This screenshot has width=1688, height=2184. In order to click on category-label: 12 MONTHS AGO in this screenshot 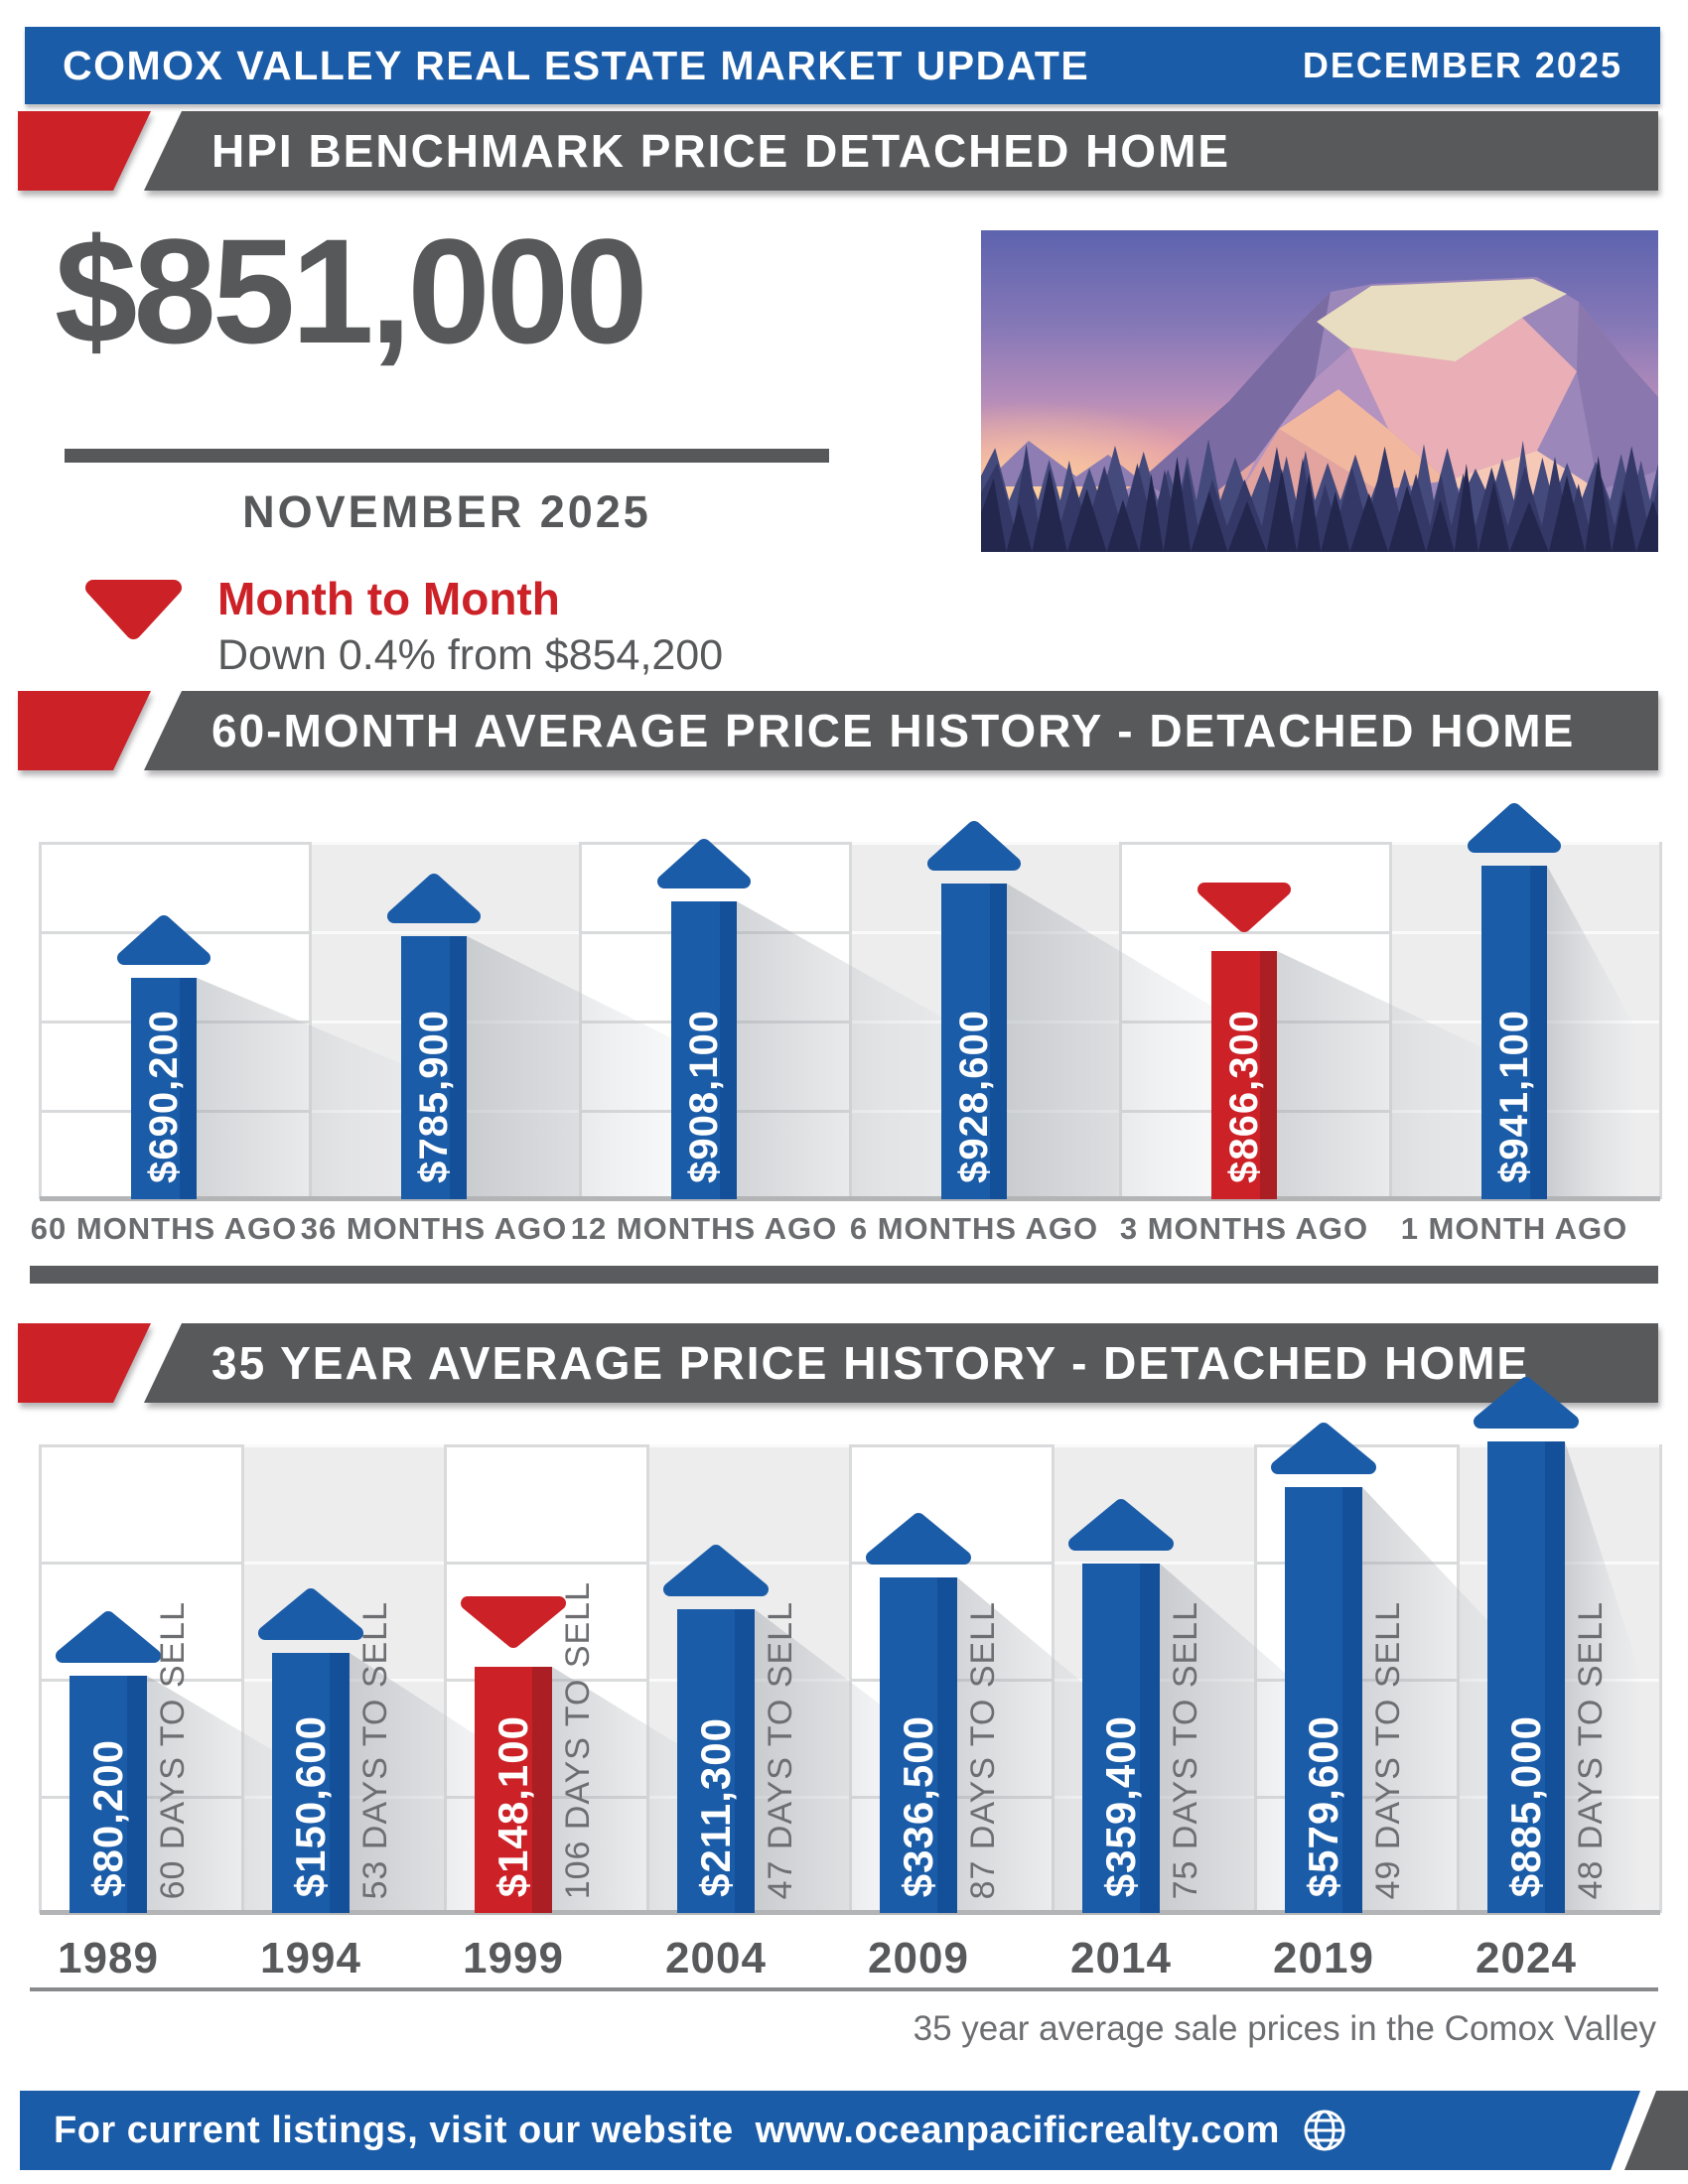, I will do `click(704, 1228)`.